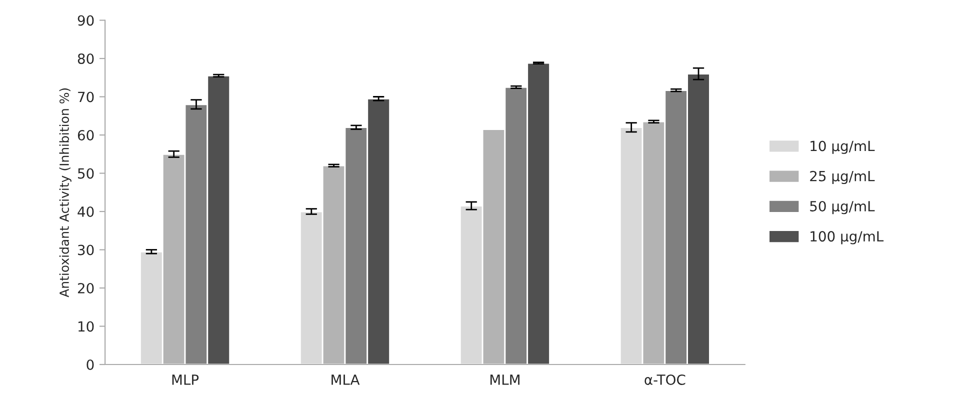  Describe the element at coordinates (86, 211) in the screenshot. I see `y-tick-label: 40` at that location.